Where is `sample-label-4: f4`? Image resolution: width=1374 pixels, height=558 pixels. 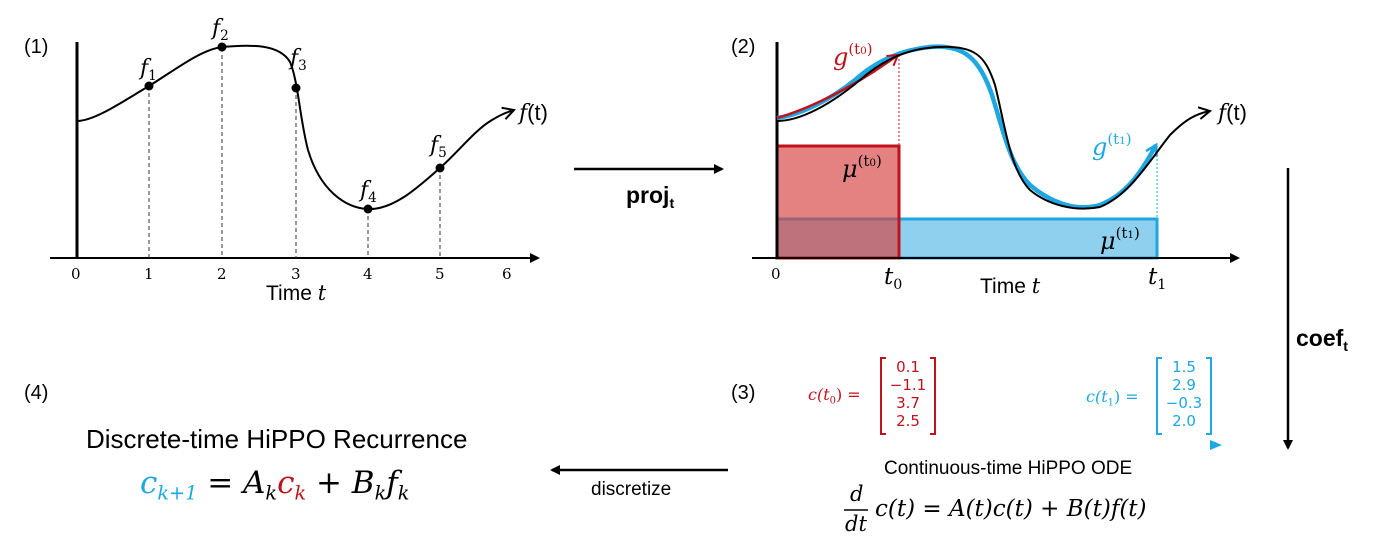
sample-label-4: f4 is located at coordinates (368, 192).